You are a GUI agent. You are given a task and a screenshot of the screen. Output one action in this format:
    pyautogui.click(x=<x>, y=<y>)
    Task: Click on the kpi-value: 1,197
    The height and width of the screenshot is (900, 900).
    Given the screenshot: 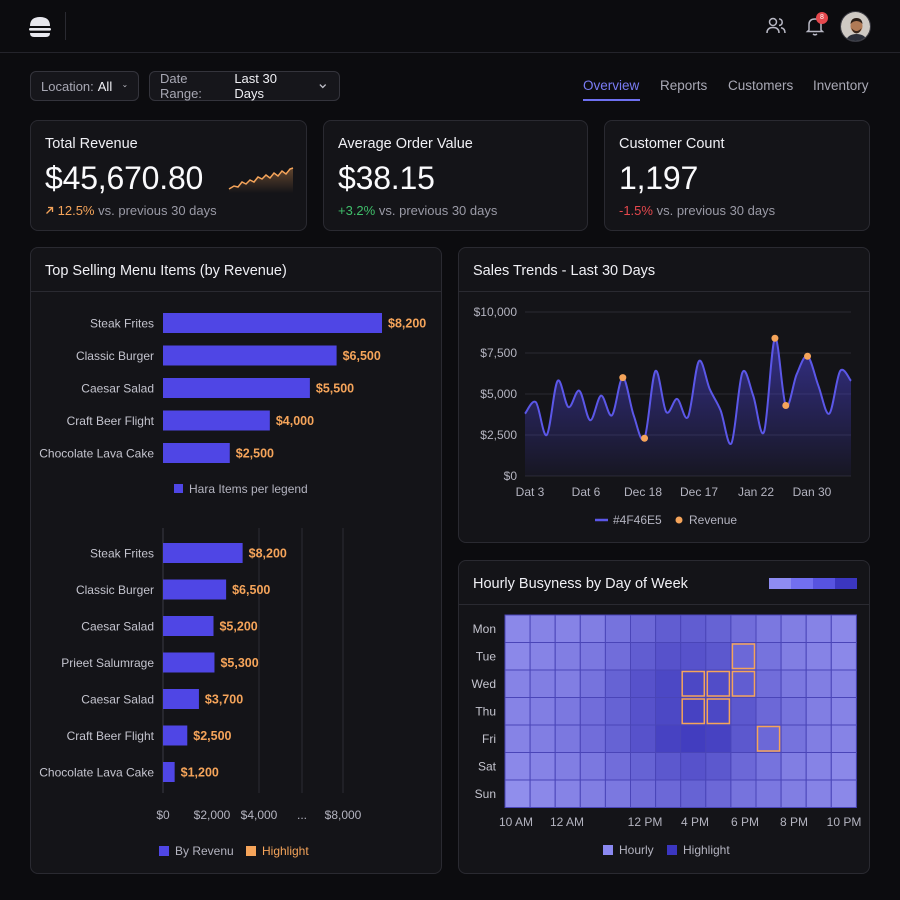 What is the action you would take?
    pyautogui.click(x=659, y=178)
    